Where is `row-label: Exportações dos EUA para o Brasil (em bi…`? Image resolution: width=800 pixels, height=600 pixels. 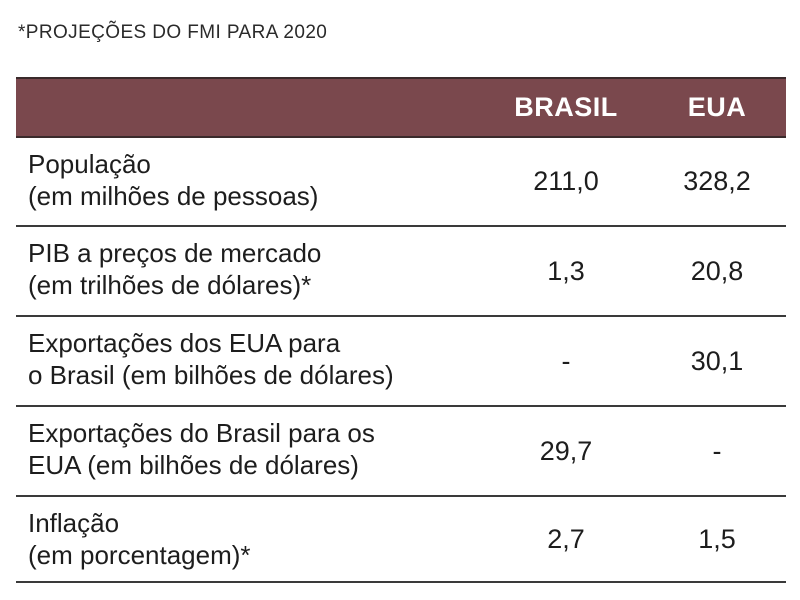 row-label: Exportações dos EUA para o Brasil (em bi… is located at coordinates (243, 359).